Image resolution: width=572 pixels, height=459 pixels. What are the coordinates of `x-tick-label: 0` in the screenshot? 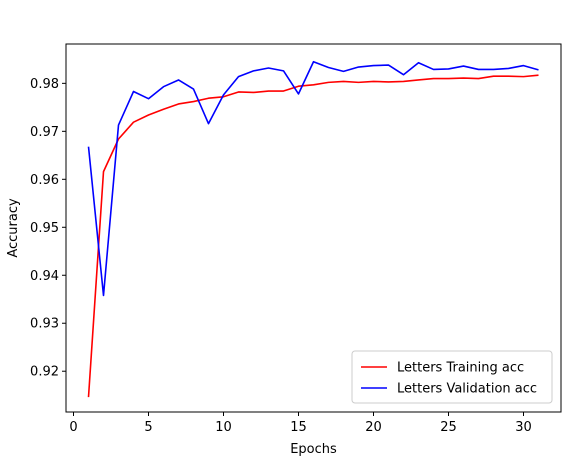 It's located at (73, 427).